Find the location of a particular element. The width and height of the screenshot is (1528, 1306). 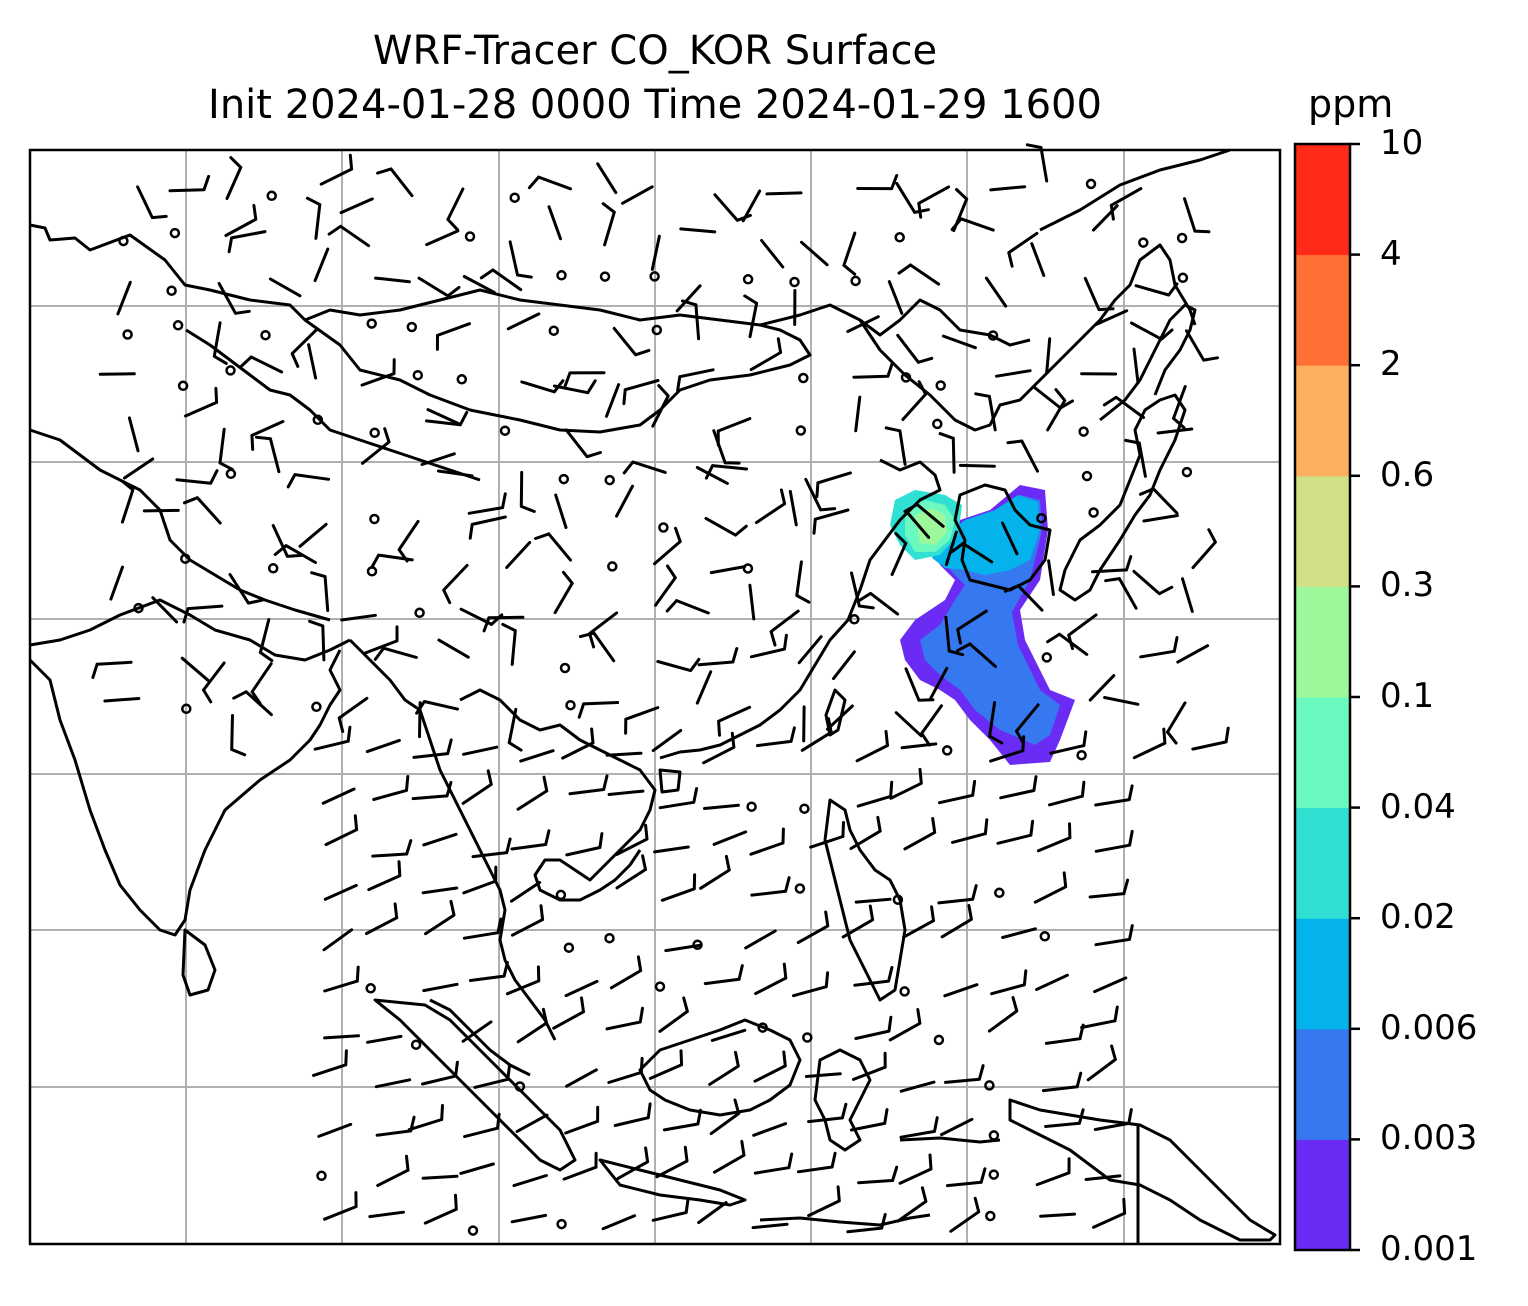

colorbar is located at coordinates (1326, 697).